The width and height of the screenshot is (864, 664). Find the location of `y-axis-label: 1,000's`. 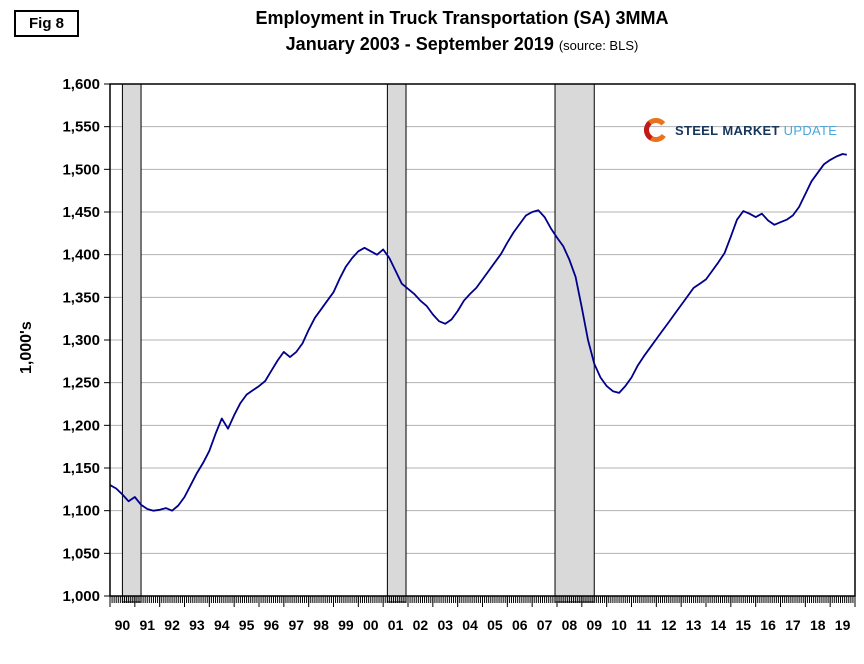

y-axis-label: 1,000's is located at coordinates (26, 347).